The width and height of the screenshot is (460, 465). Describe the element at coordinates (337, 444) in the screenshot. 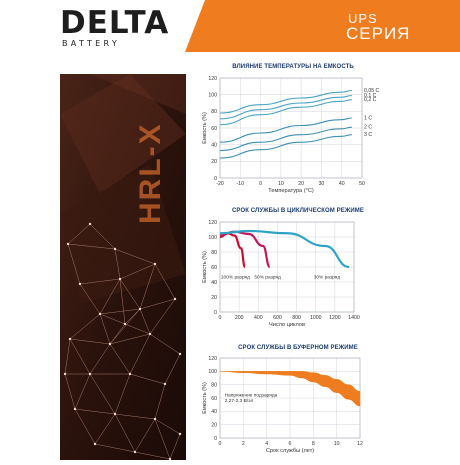

I see `x-tick-label: 10` at that location.